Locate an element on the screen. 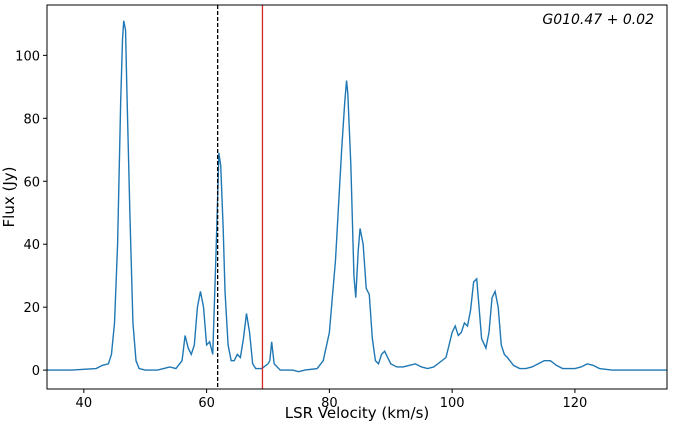  x-axis-label: LSR Velocity (km/s) is located at coordinates (357, 413).